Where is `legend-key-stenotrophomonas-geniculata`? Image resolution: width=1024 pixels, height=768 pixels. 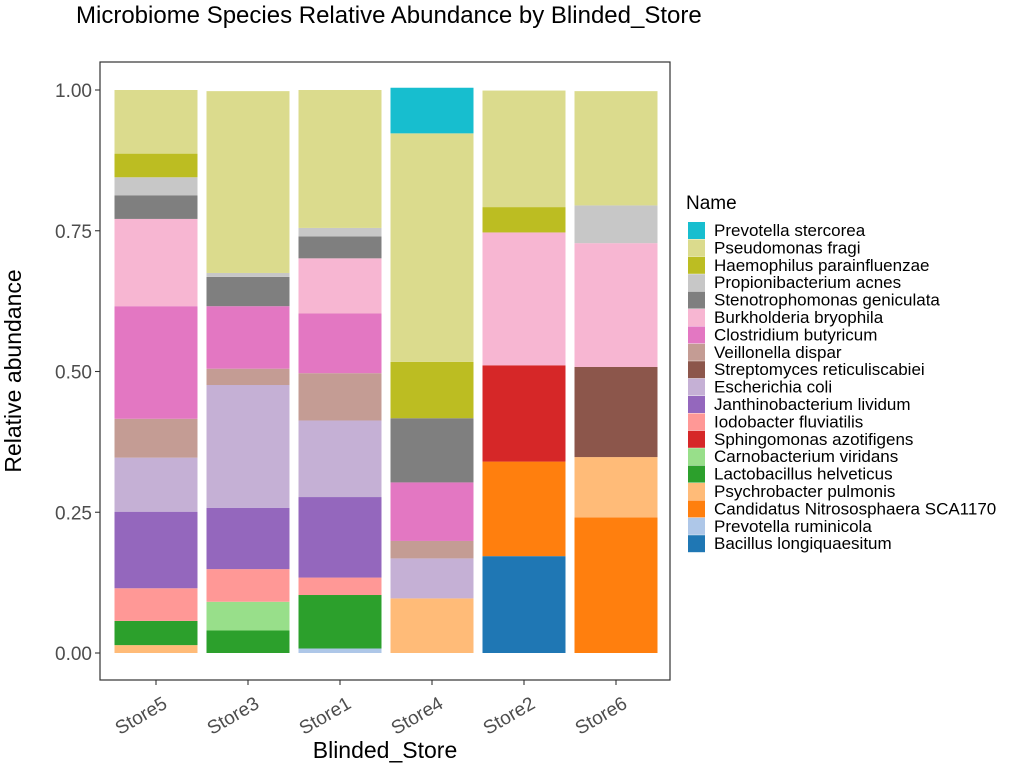
legend-key-stenotrophomonas-geniculata is located at coordinates (696, 300).